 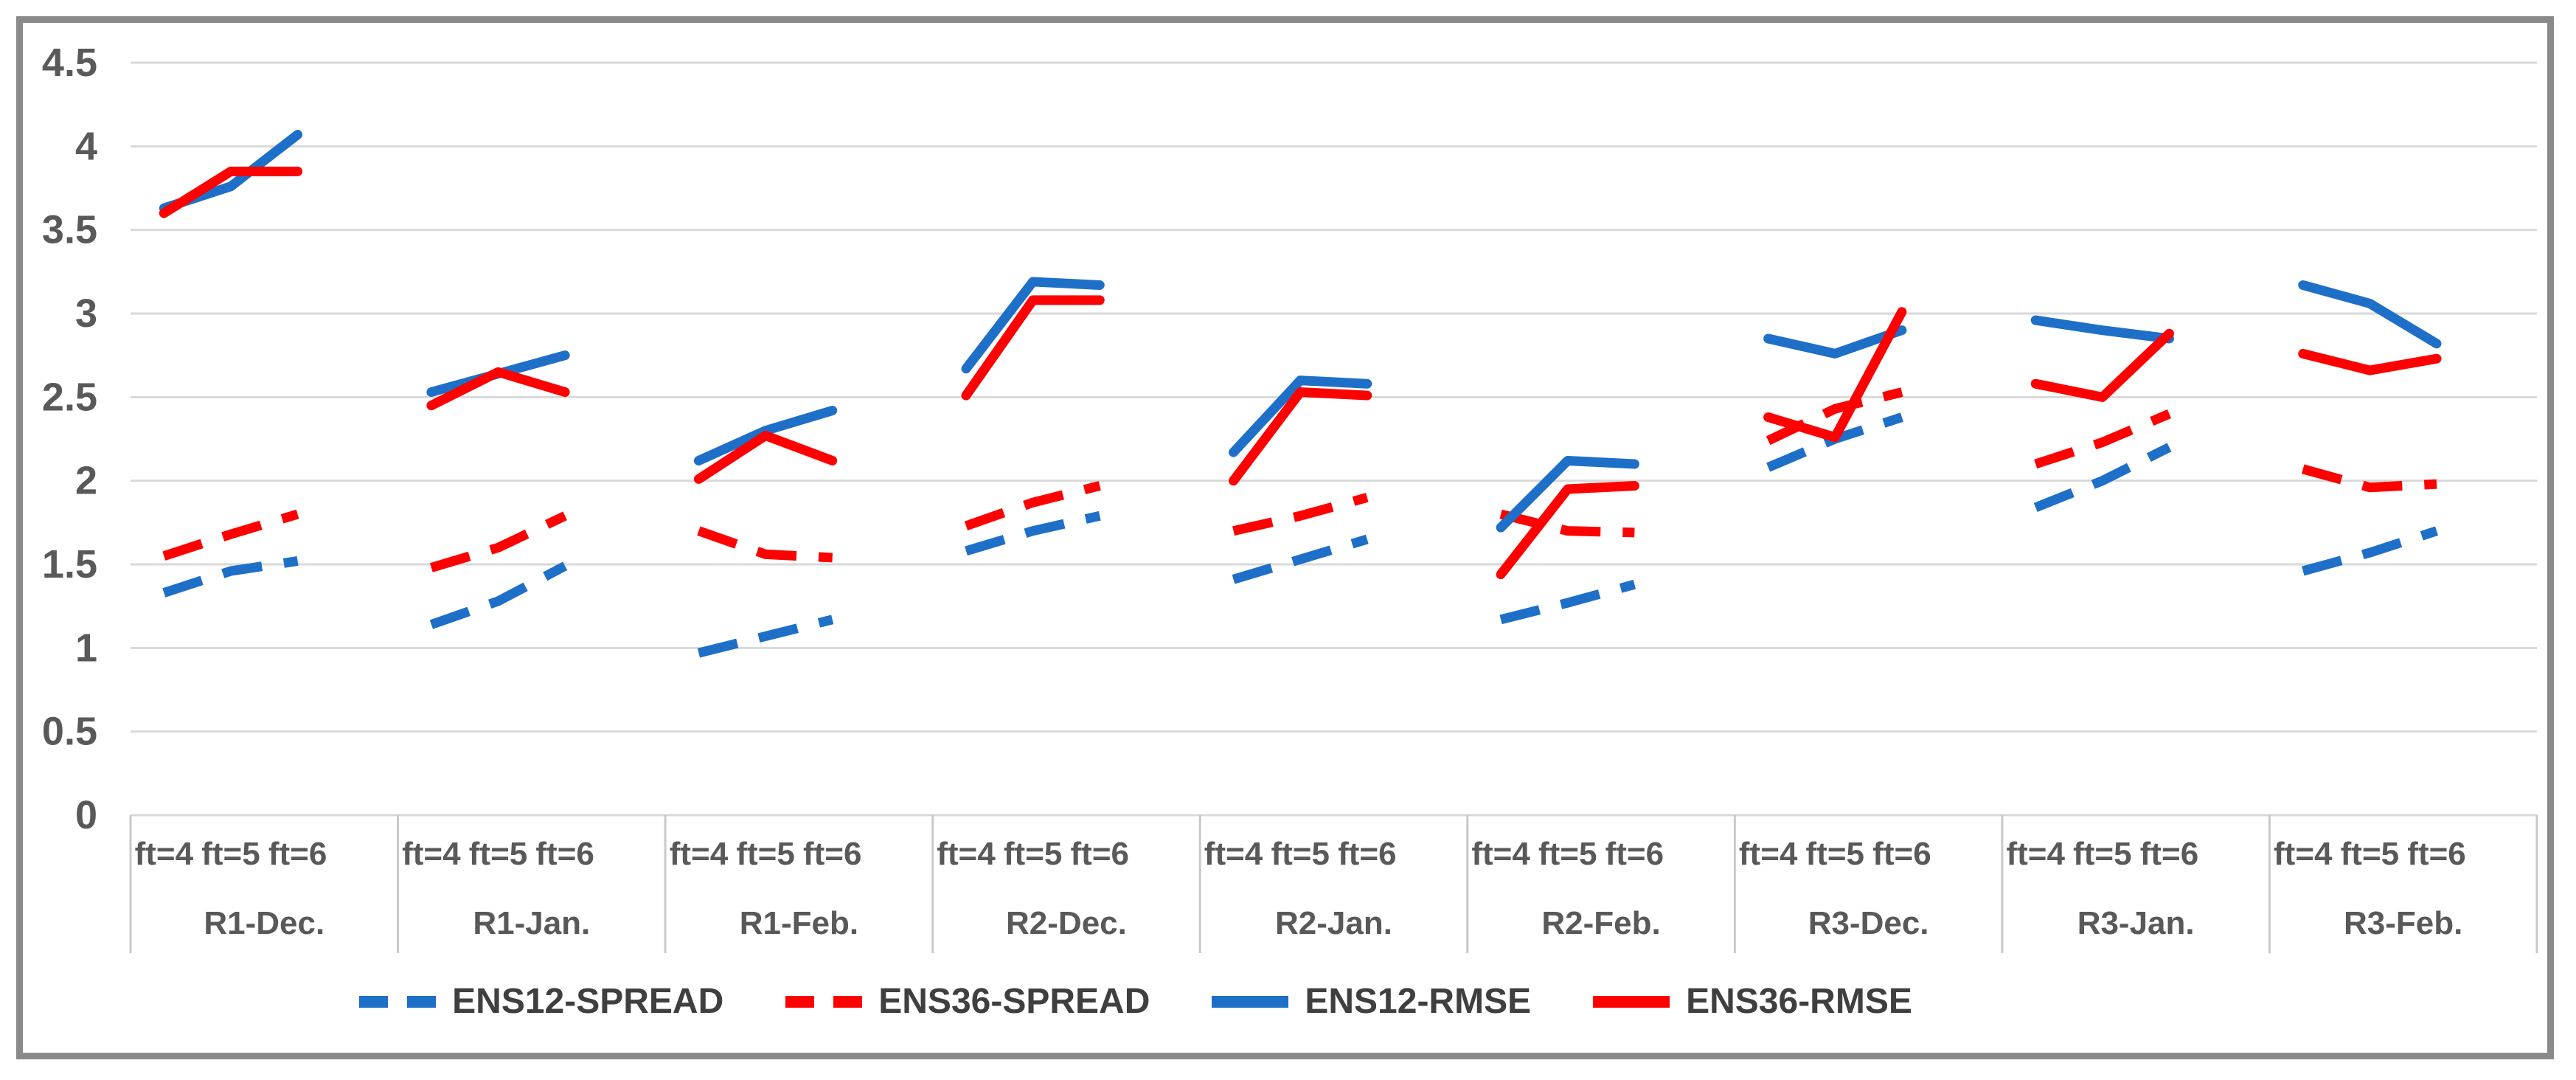 I want to click on y-axis-tick-label: 1, so click(x=86, y=648).